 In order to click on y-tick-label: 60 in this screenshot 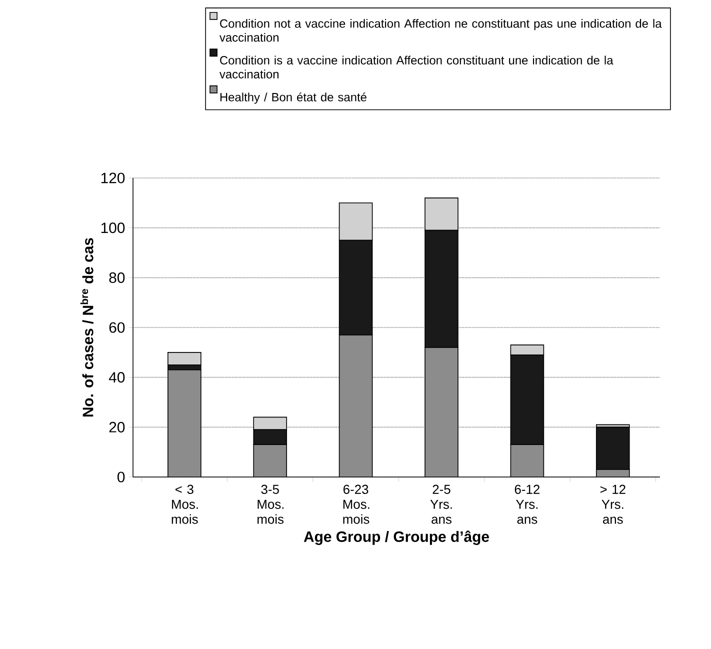, I will do `click(117, 327)`.